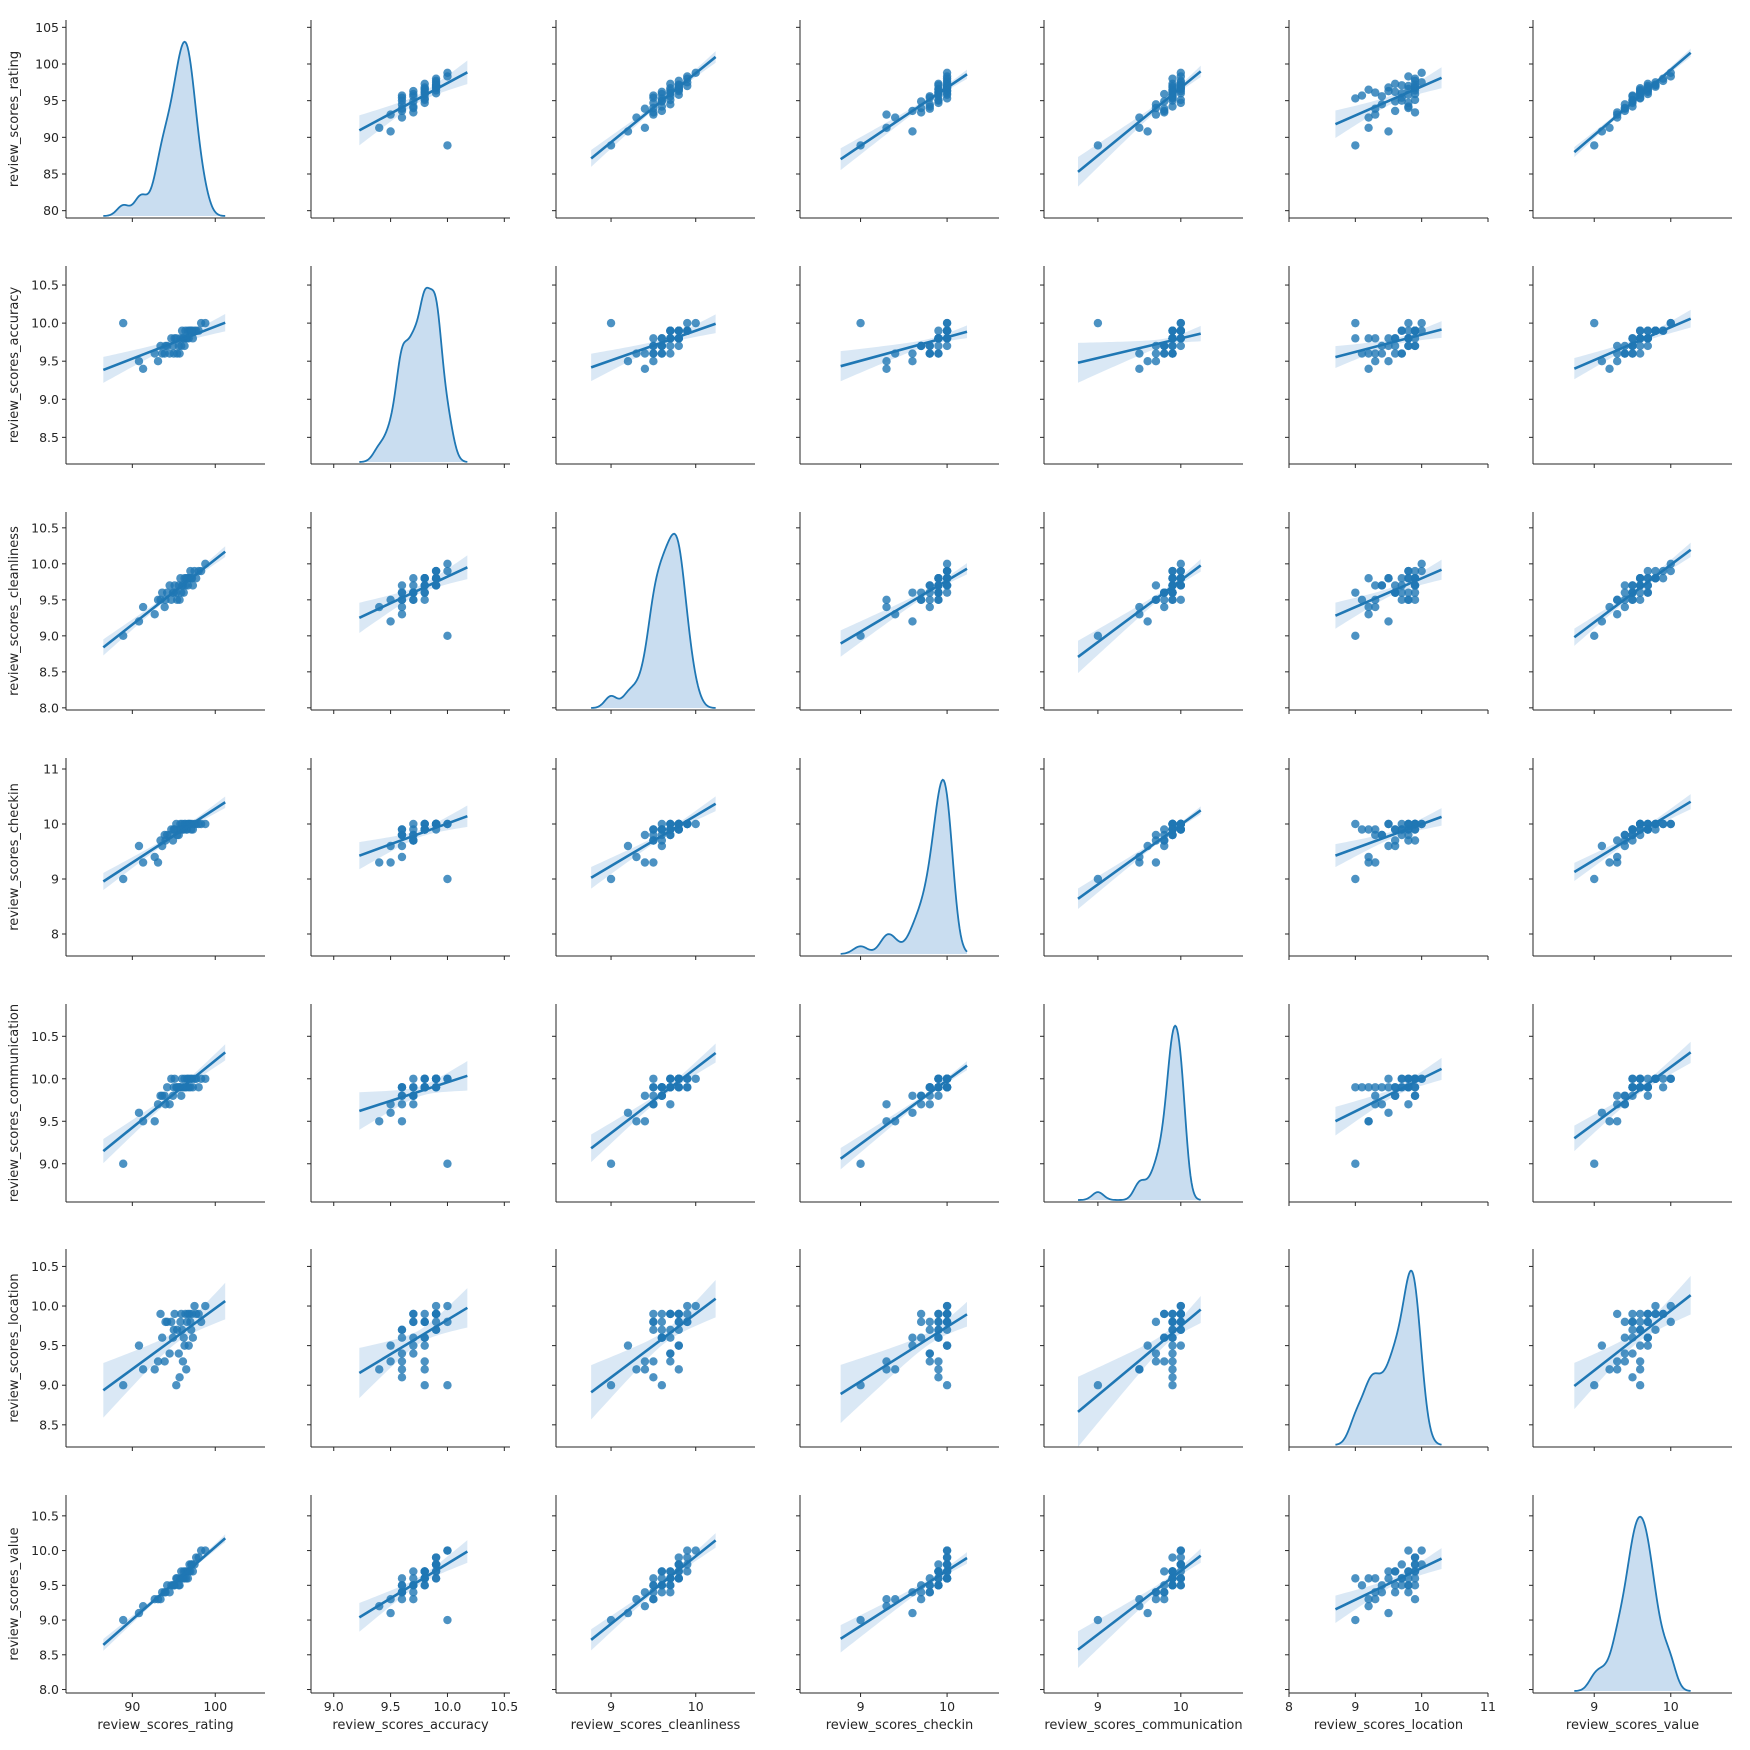 This screenshot has height=1750, width=1750. What do you see at coordinates (136, 121) in the screenshot?
I see `subplot-review_scores_rating-vs-review_scores_rating: 80 85 90 95 100 105 review_scores_rating` at bounding box center [136, 121].